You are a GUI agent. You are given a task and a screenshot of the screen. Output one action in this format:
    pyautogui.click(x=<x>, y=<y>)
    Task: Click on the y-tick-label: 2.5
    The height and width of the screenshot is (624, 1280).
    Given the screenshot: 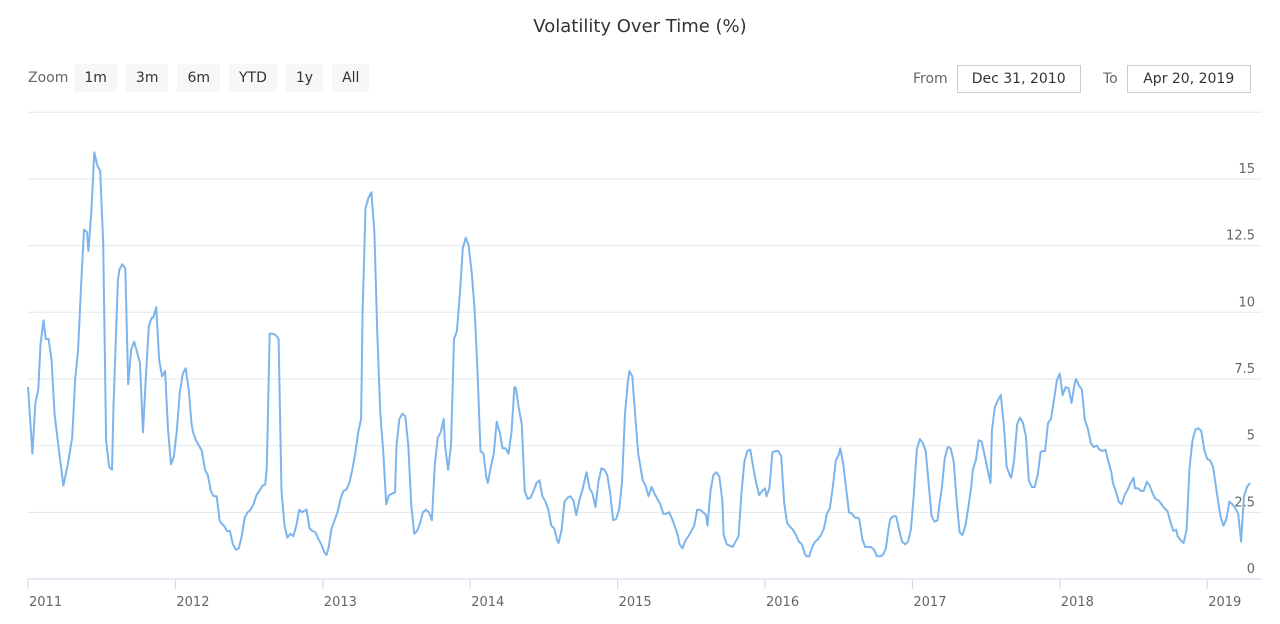 What is the action you would take?
    pyautogui.click(x=1244, y=502)
    